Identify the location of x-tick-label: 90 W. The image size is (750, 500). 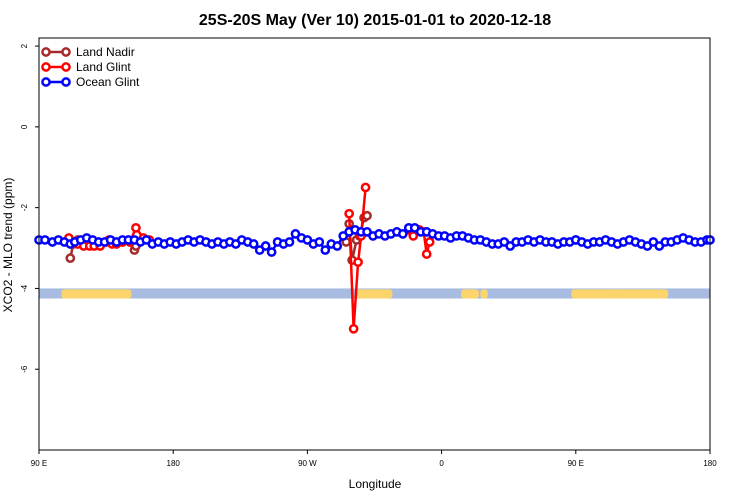
(307, 463).